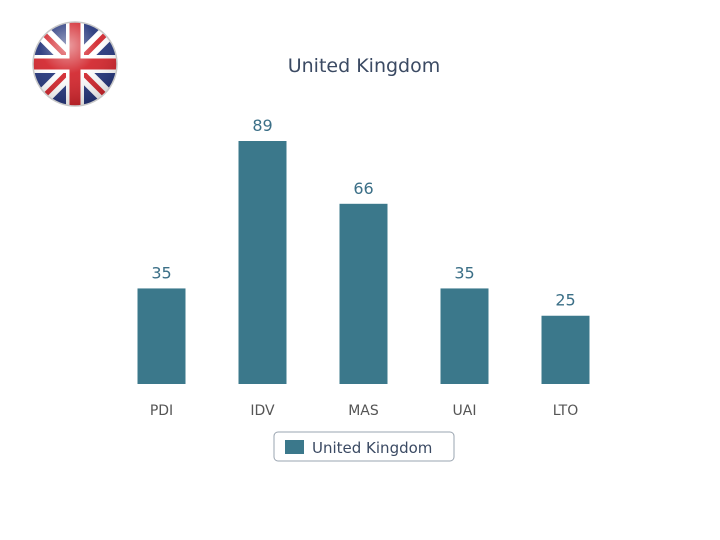 The image size is (720, 540). Describe the element at coordinates (161, 336) in the screenshot. I see `bar-pdi` at that location.